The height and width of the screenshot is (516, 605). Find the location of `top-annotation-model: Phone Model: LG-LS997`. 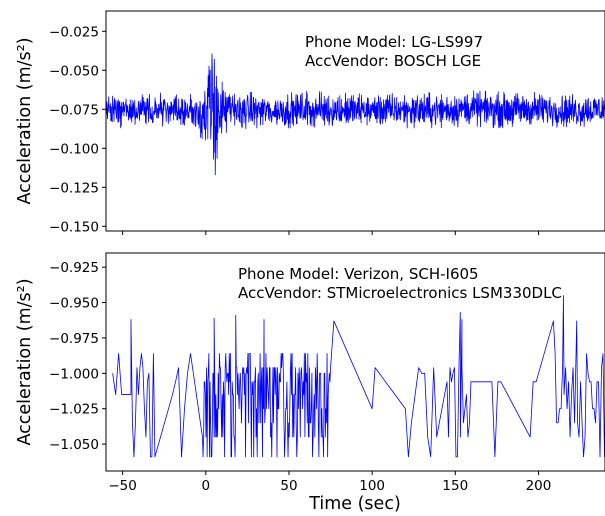

top-annotation-model: Phone Model: LG-LS997 is located at coordinates (394, 42).